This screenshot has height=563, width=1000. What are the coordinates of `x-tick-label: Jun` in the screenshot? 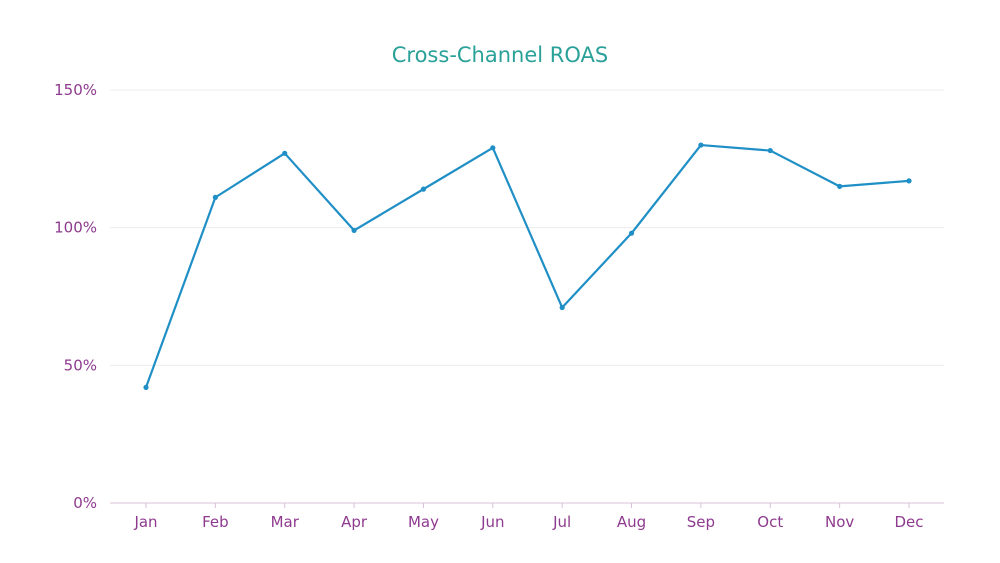 It's located at (492, 522).